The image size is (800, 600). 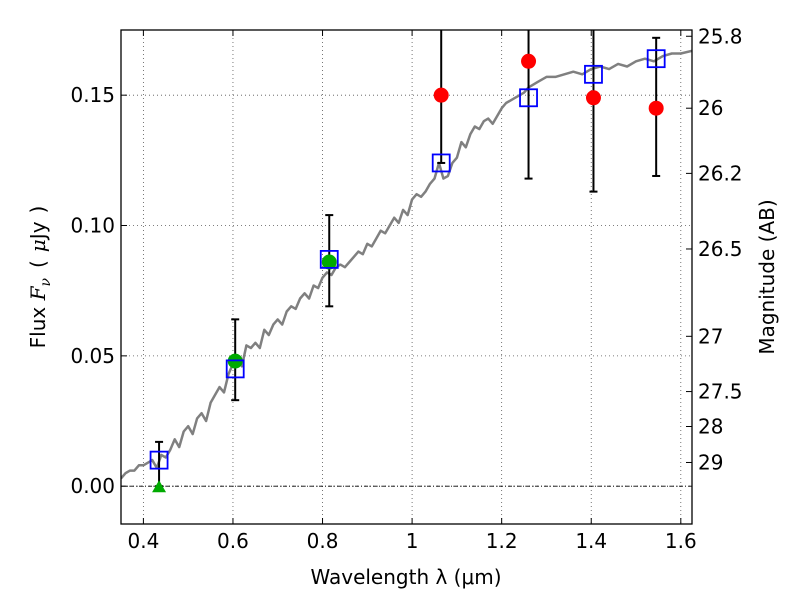 What do you see at coordinates (38, 293) in the screenshot?
I see `y-label-symbol: F` at bounding box center [38, 293].